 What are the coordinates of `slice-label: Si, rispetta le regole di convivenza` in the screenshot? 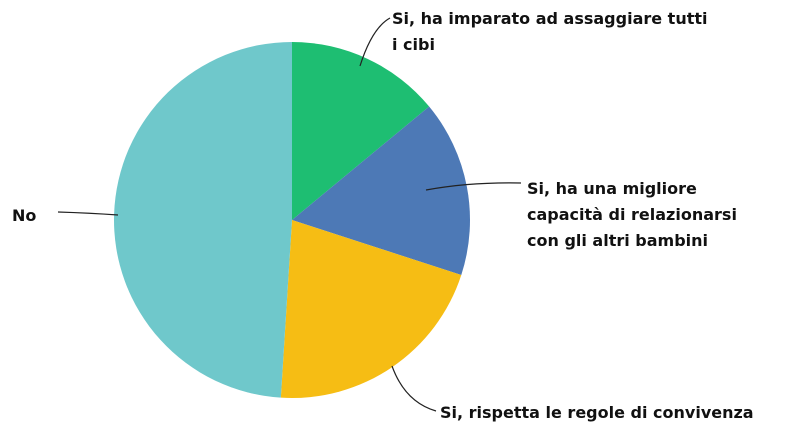 It's located at (597, 412).